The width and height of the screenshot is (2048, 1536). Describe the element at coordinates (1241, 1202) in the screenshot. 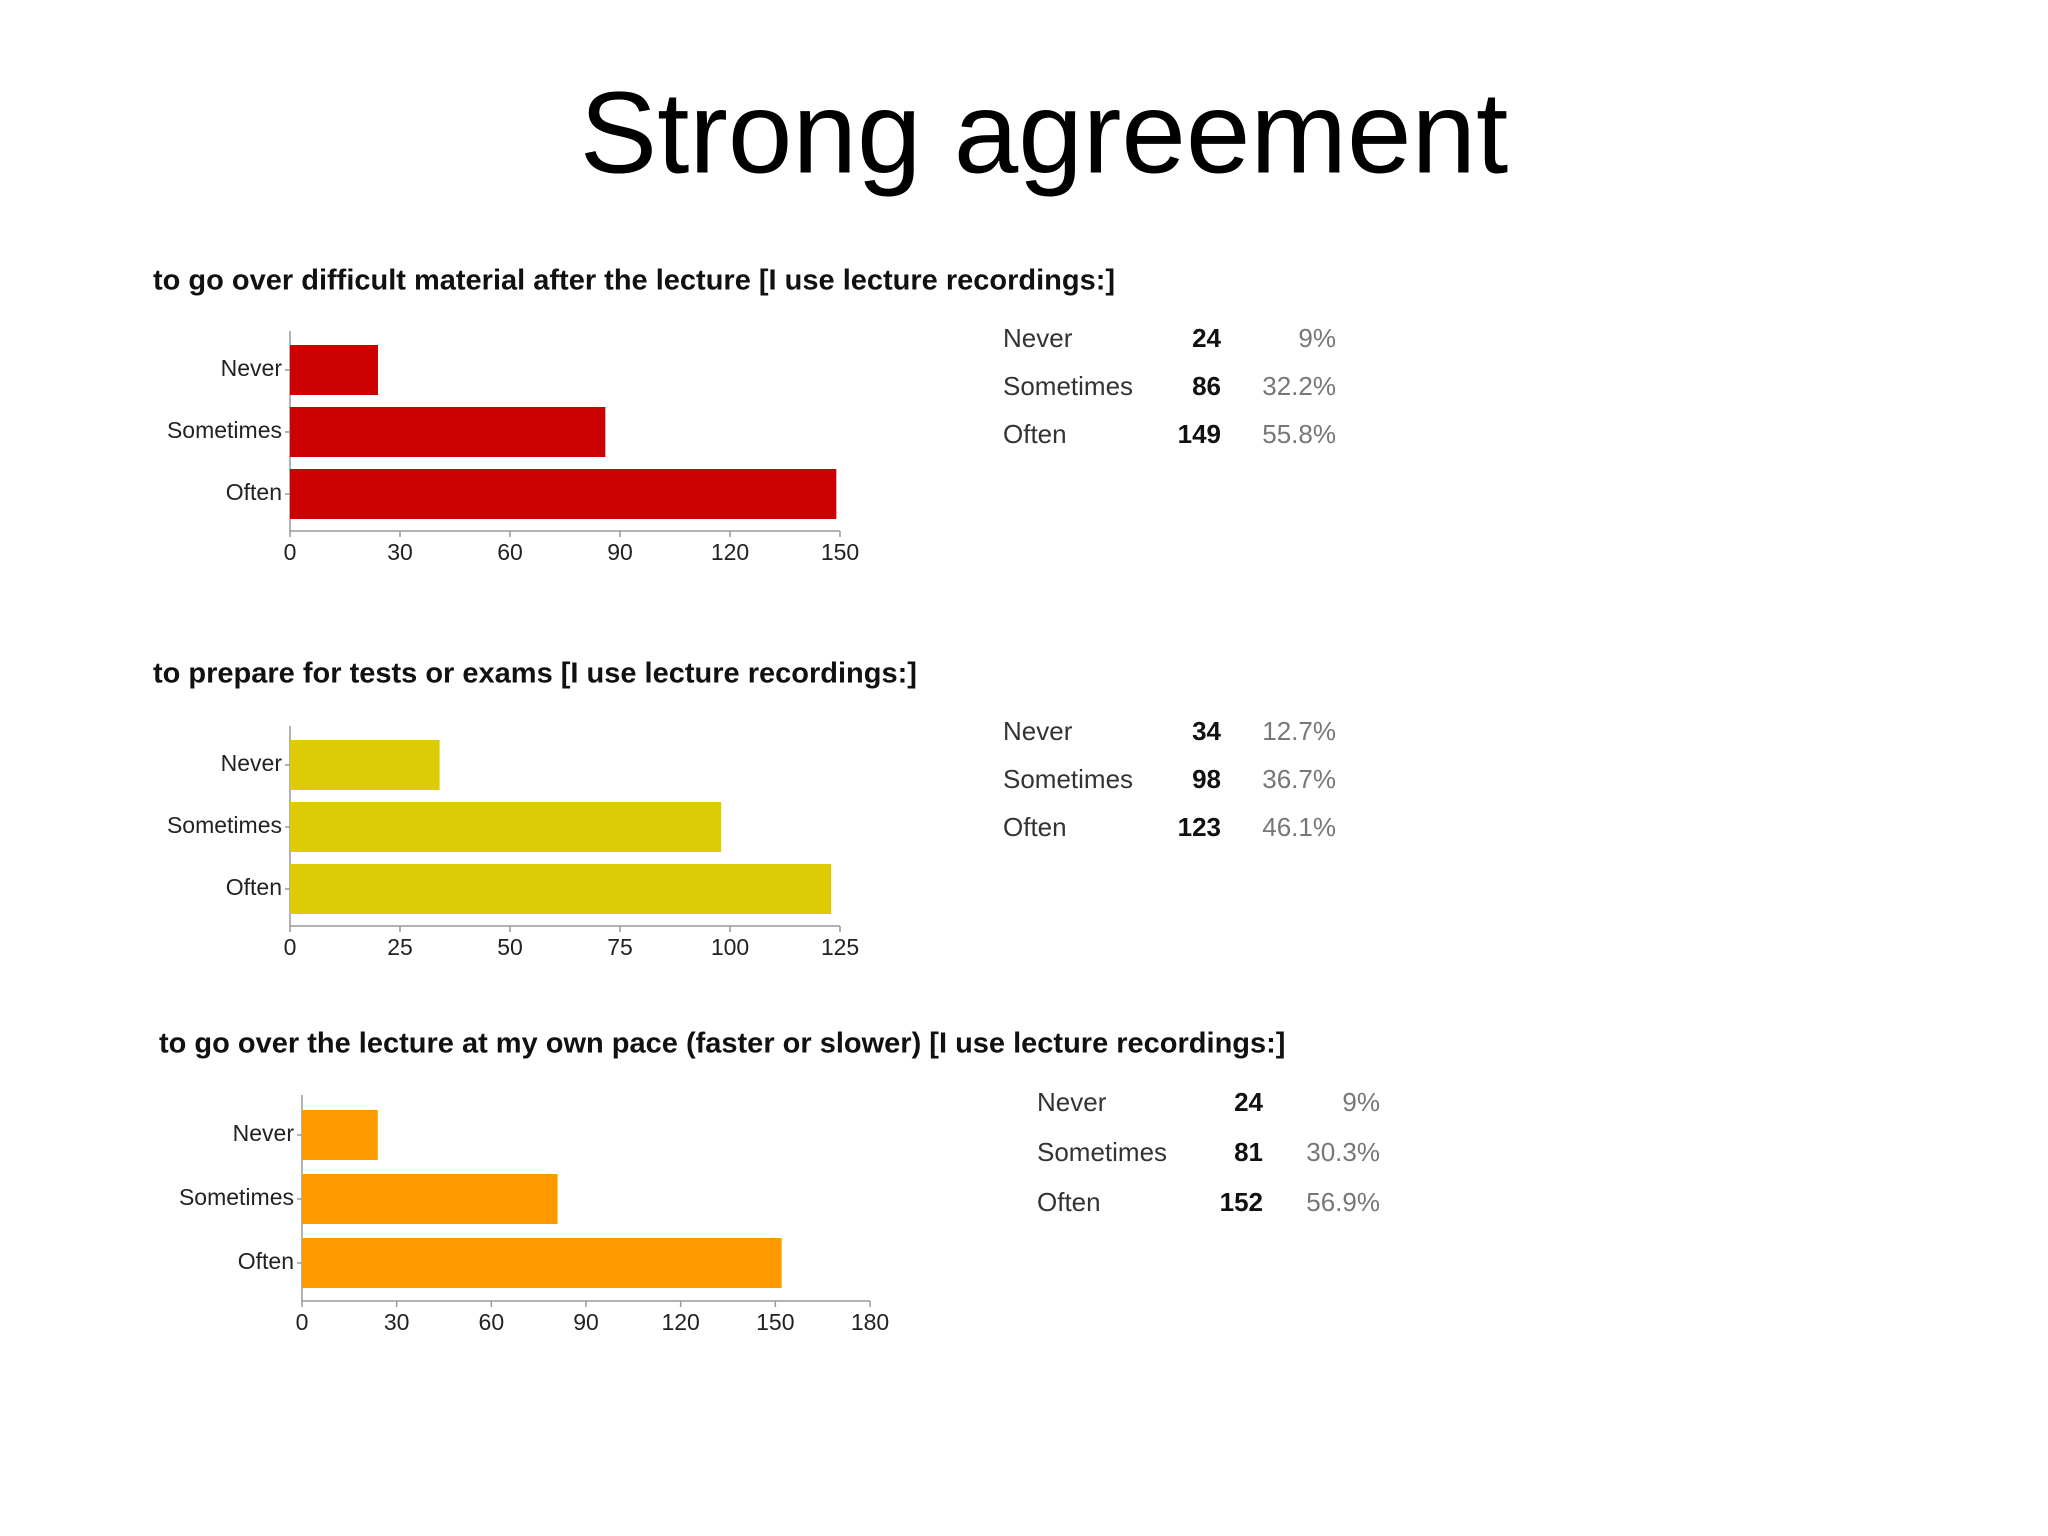

I see `table-count: 152` at that location.